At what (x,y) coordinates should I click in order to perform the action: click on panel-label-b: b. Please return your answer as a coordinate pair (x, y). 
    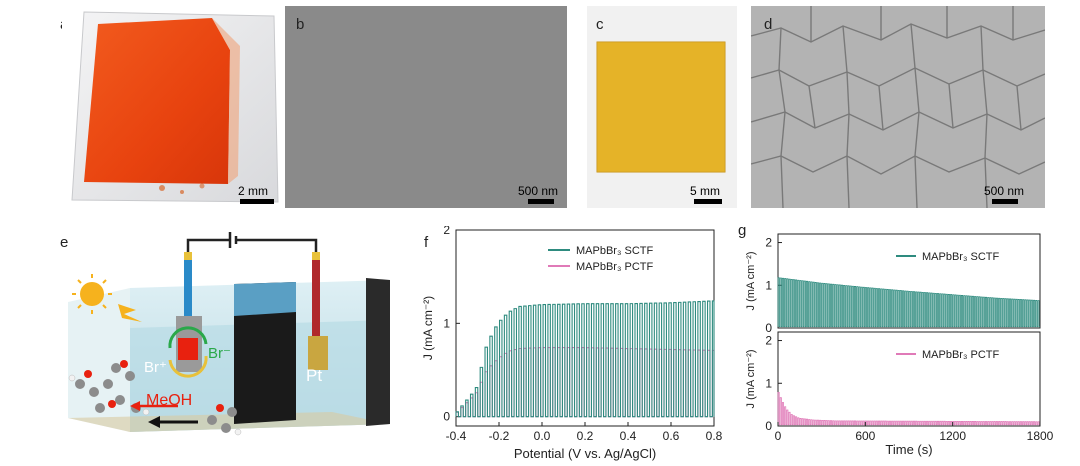
    Looking at the image, I should click on (300, 24).